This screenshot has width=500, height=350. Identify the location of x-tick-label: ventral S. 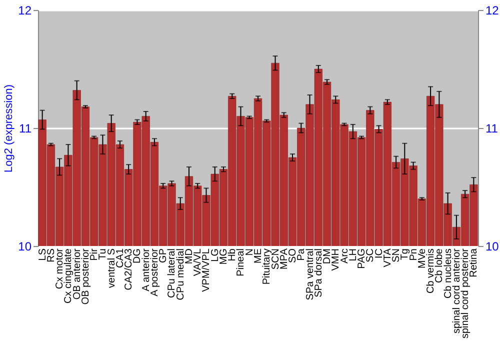
(112, 268).